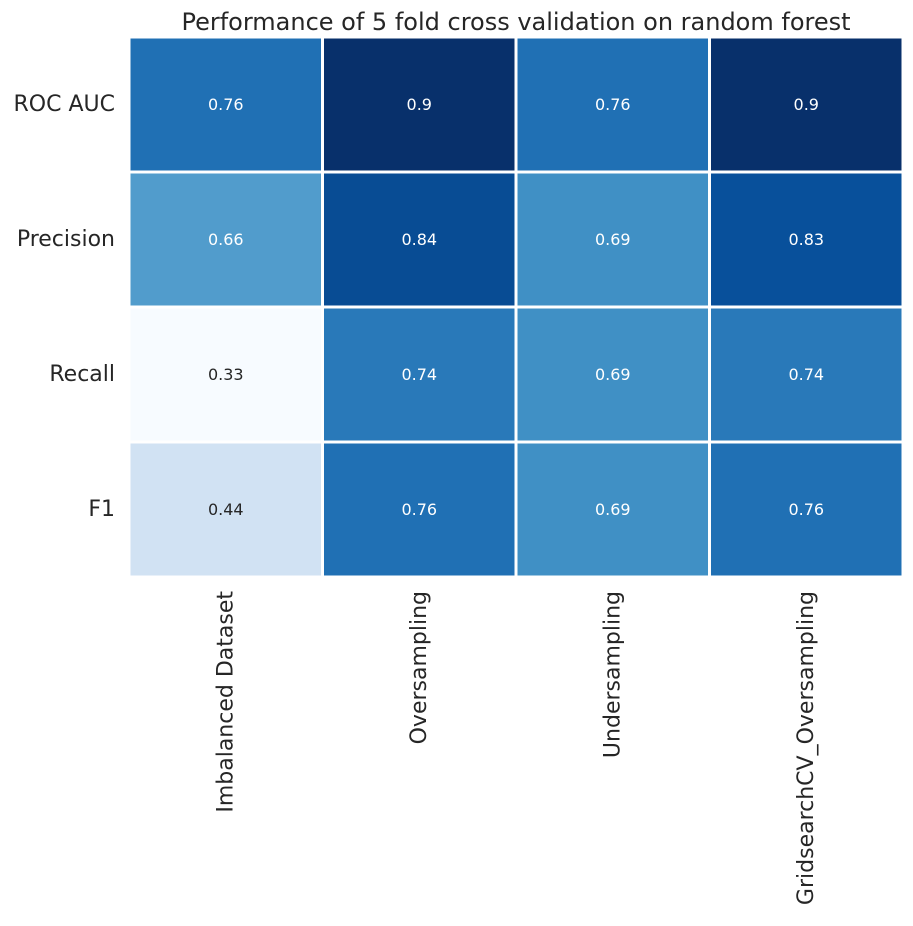  I want to click on column-label: Oversampling, so click(419, 667).